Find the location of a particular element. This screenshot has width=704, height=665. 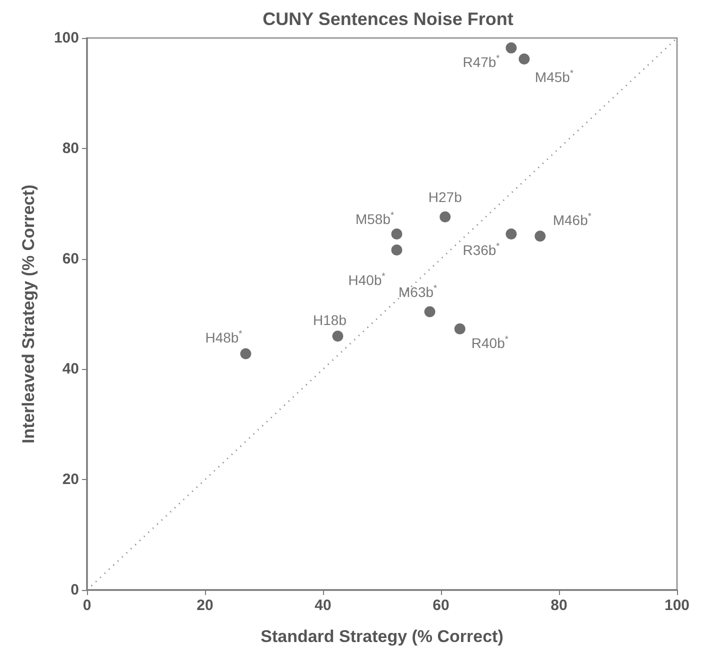

annotation: H27b is located at coordinates (445, 196).